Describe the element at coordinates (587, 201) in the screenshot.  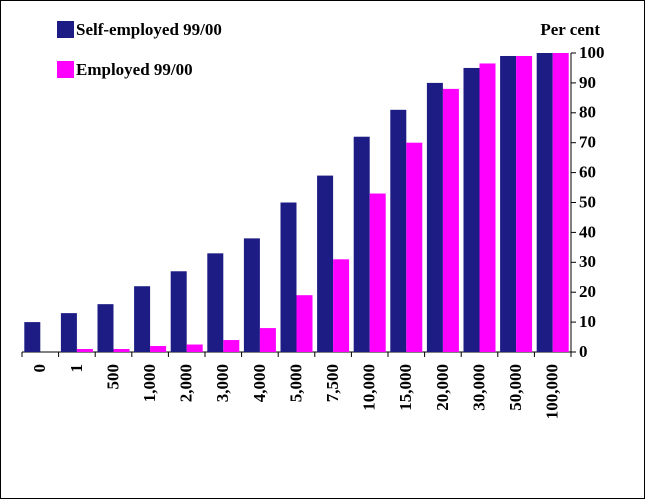
I see `y-tick-label: 50` at that location.